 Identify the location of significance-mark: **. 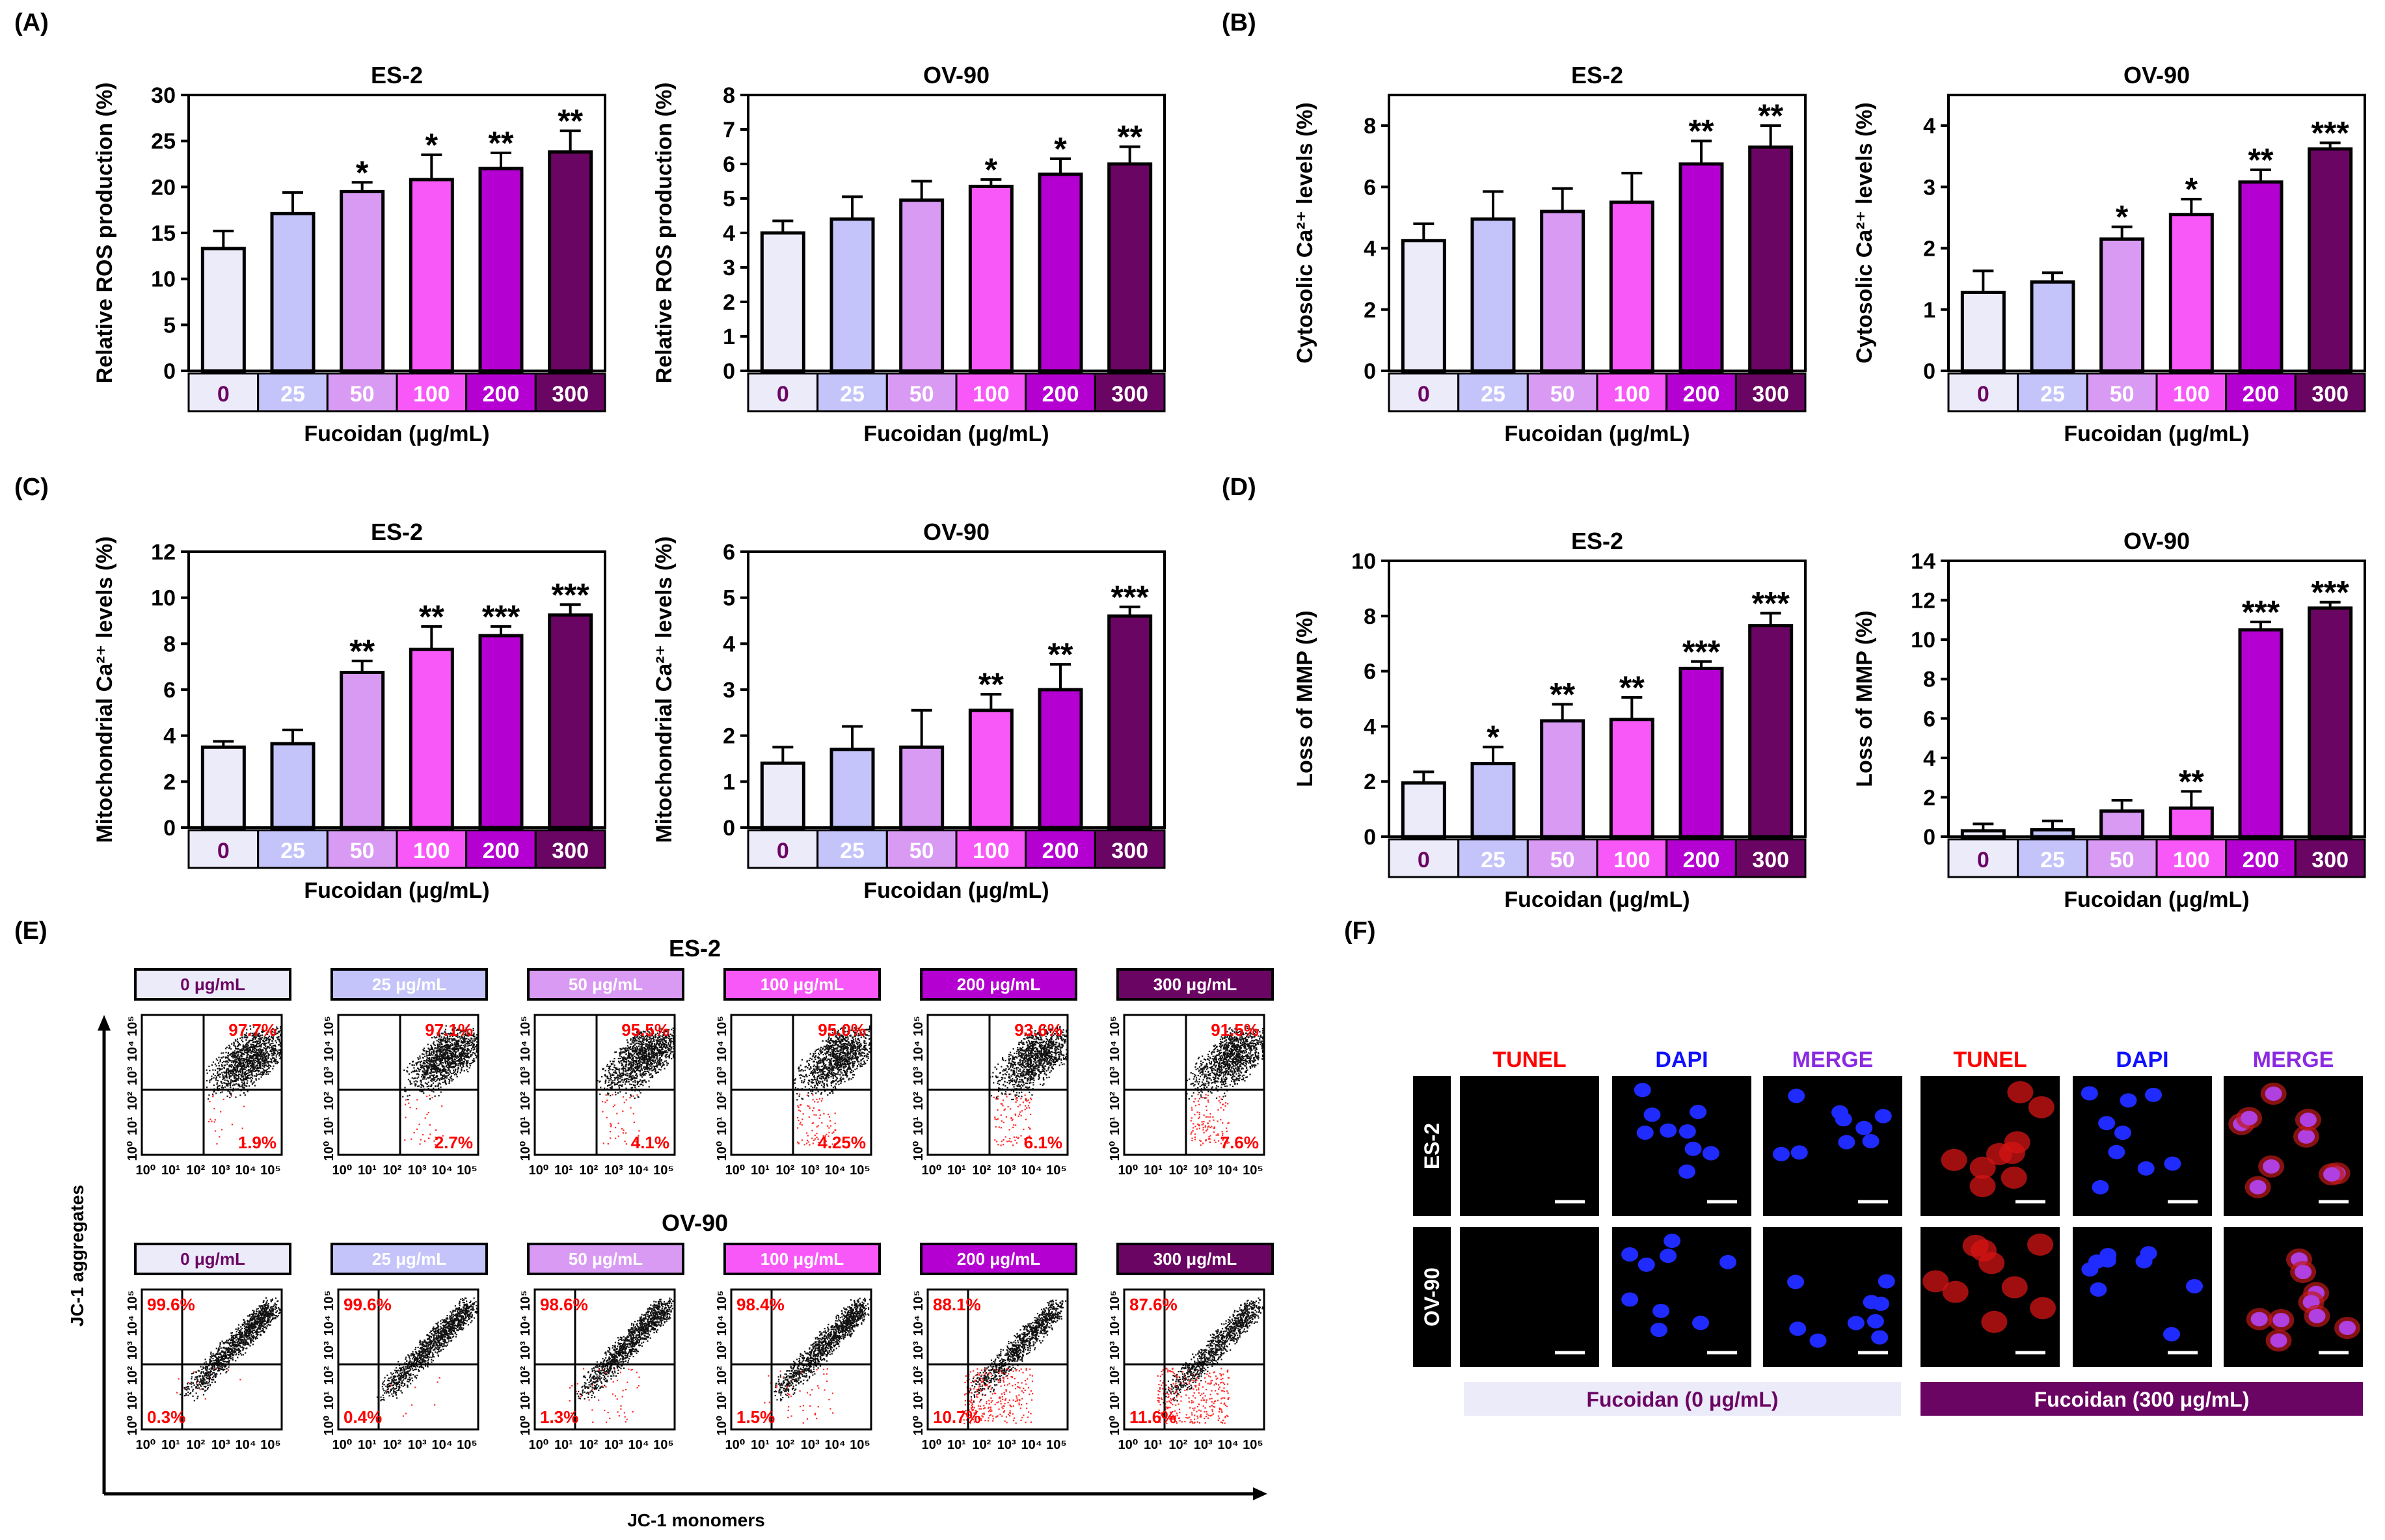
(1701, 131).